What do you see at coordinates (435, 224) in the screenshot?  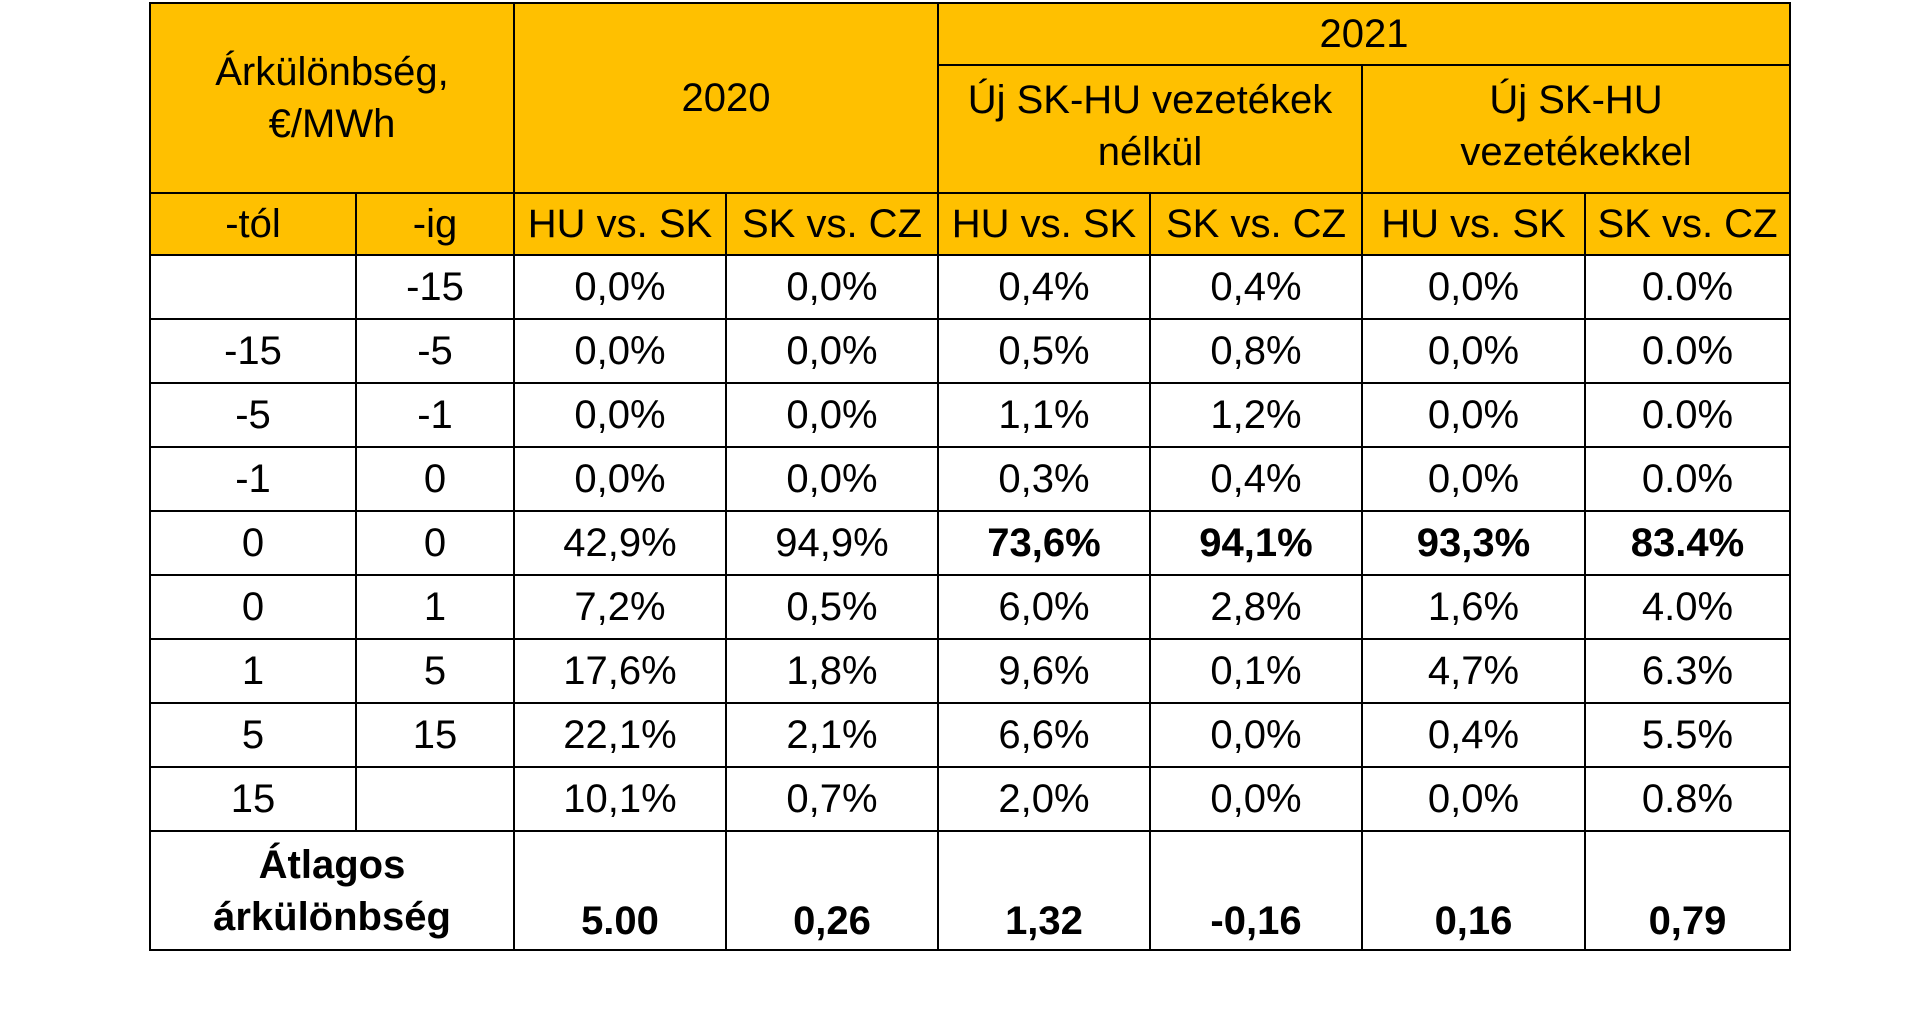 I see `col-header-to: -ig` at bounding box center [435, 224].